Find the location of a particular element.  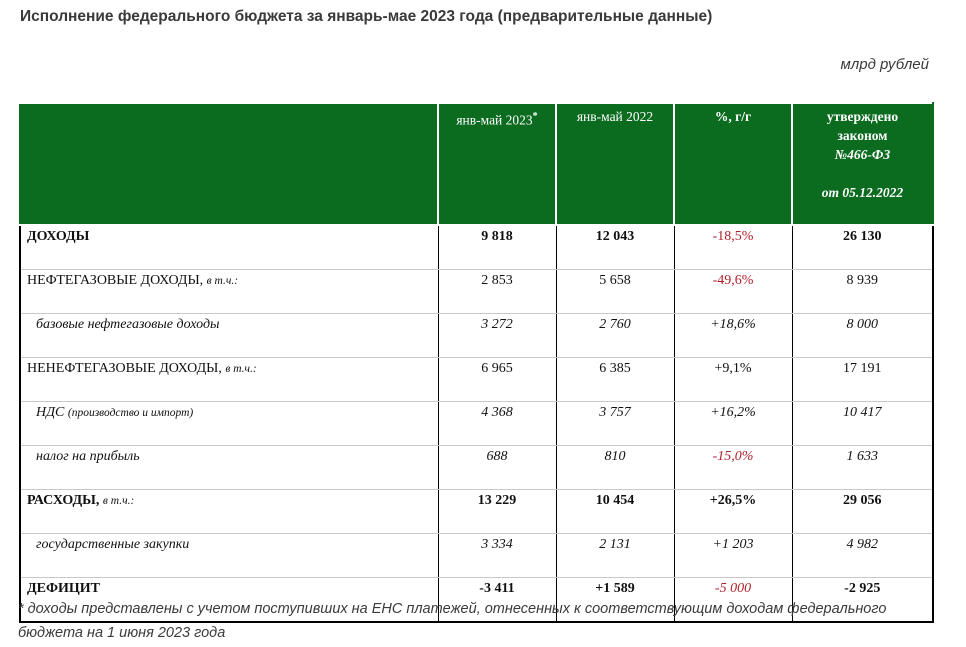

cell-pct: -49,6% is located at coordinates (733, 291).